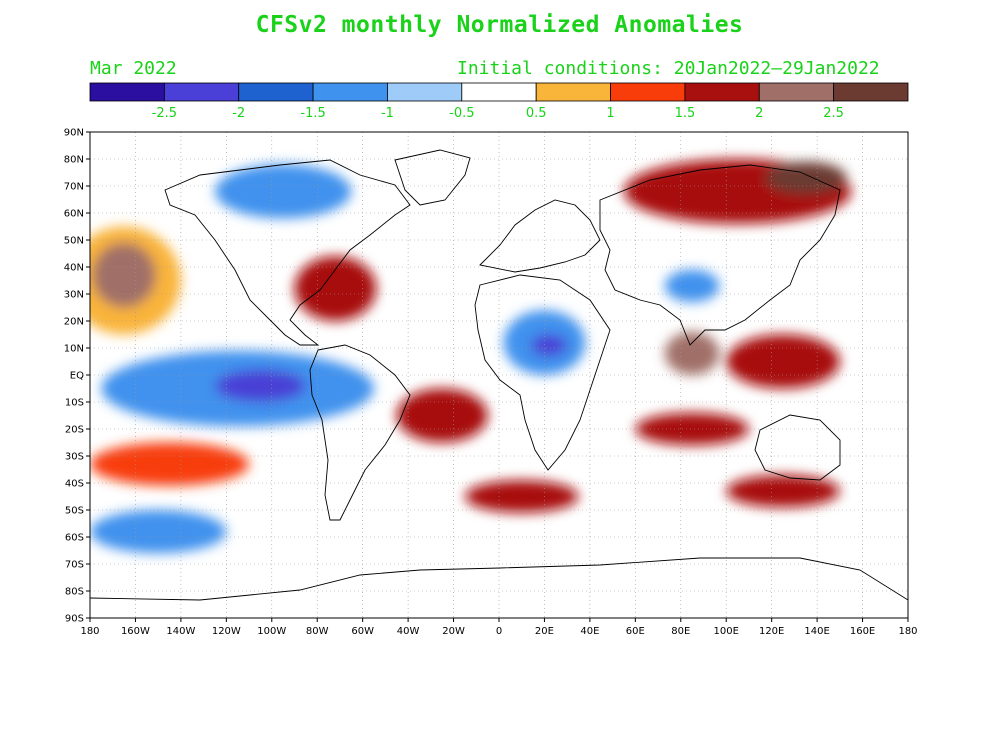 Image resolution: width=999 pixels, height=750 pixels. Describe the element at coordinates (726, 631) in the screenshot. I see `lon-label: 100E` at that location.